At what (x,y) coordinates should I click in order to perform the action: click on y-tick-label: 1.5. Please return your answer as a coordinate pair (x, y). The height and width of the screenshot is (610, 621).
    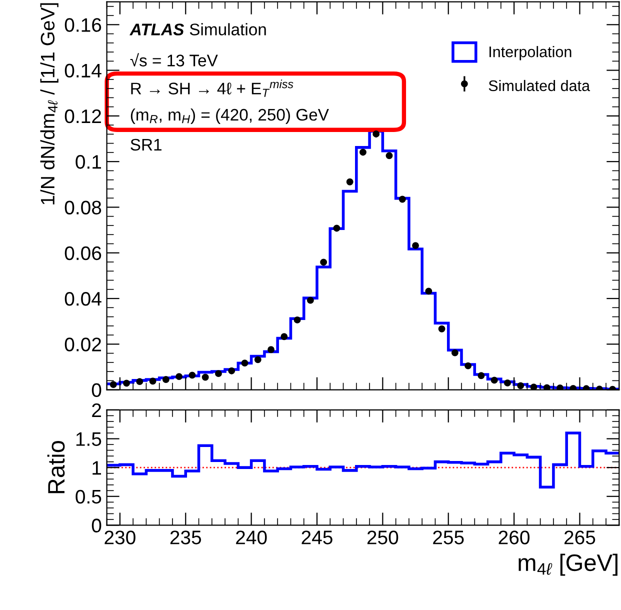
    Looking at the image, I should click on (89, 439).